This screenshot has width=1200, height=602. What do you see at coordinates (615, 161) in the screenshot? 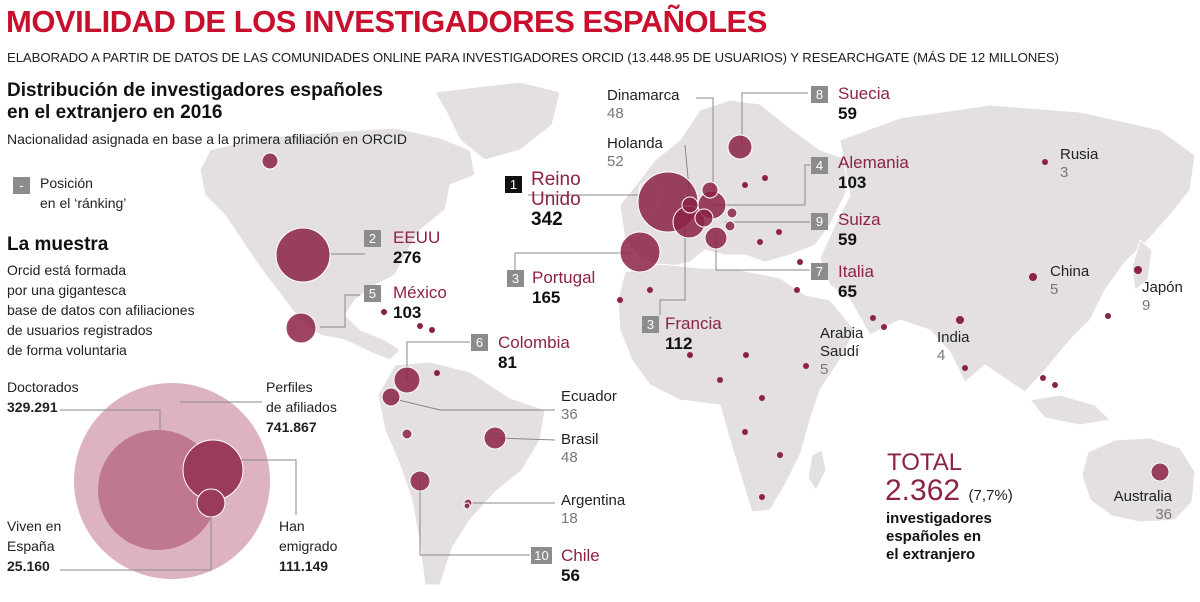
I see `holanda-value: 52` at bounding box center [615, 161].